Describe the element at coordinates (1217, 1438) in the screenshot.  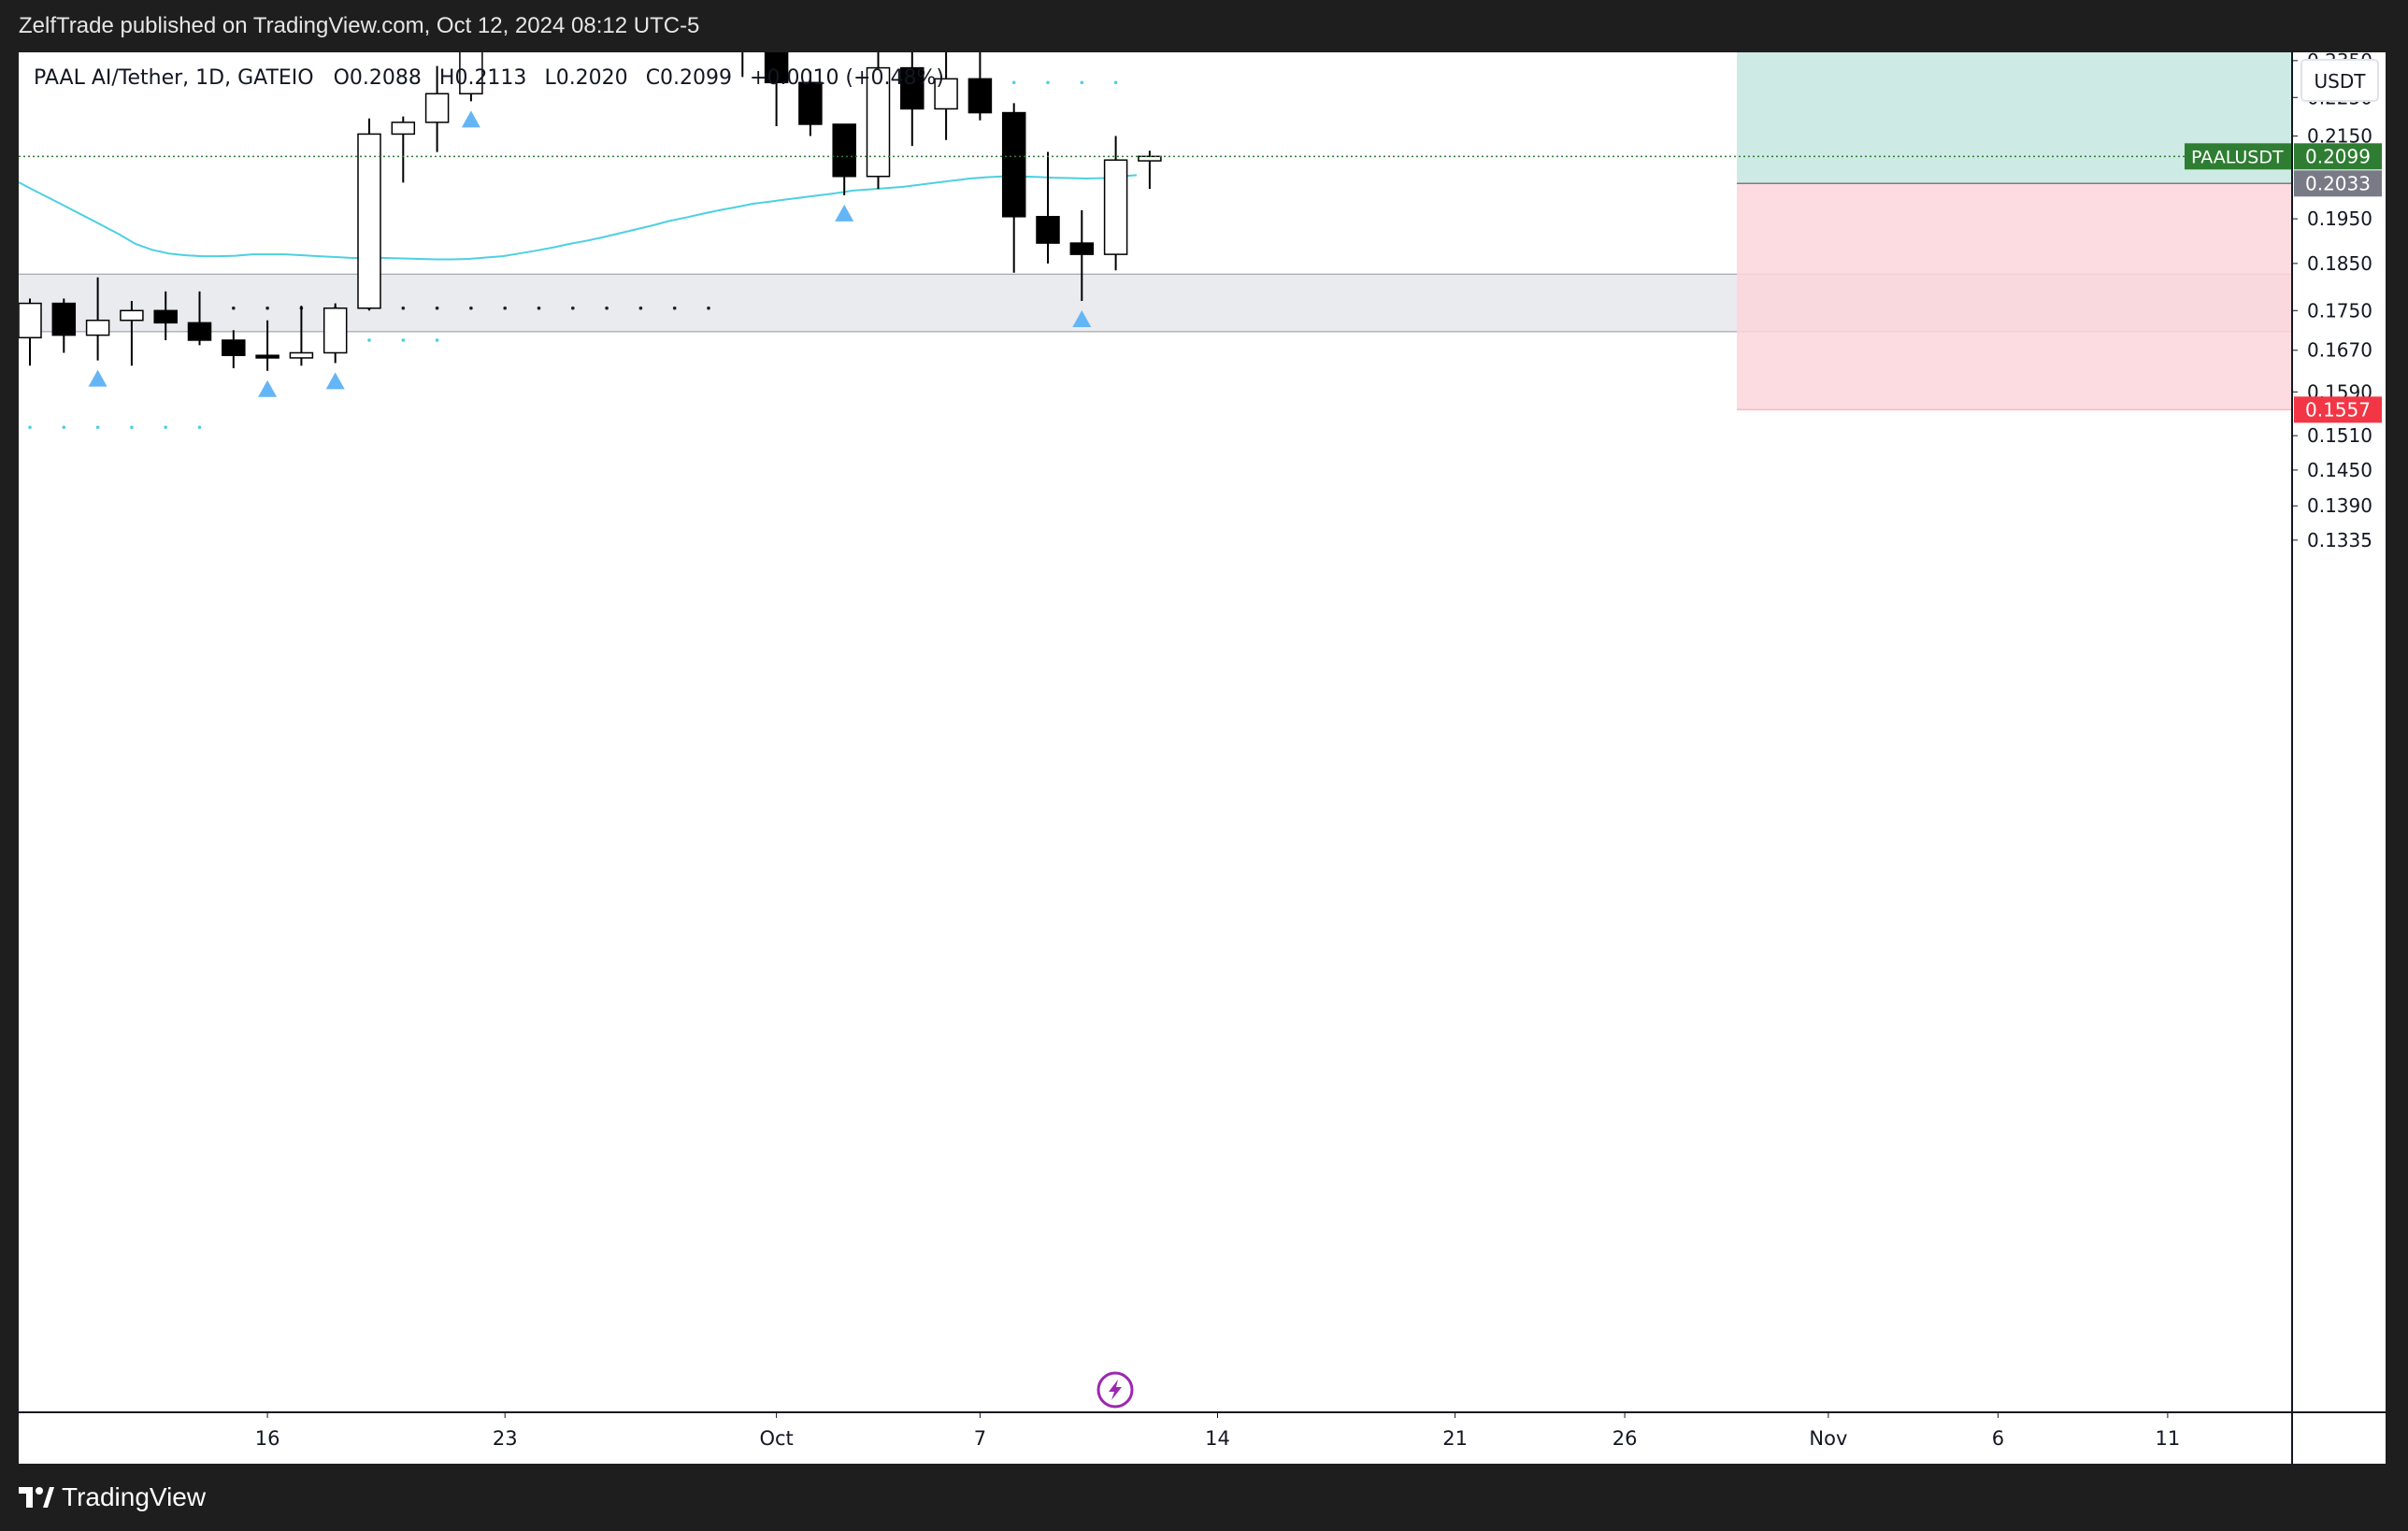
I see `time-tick-label: 14` at that location.